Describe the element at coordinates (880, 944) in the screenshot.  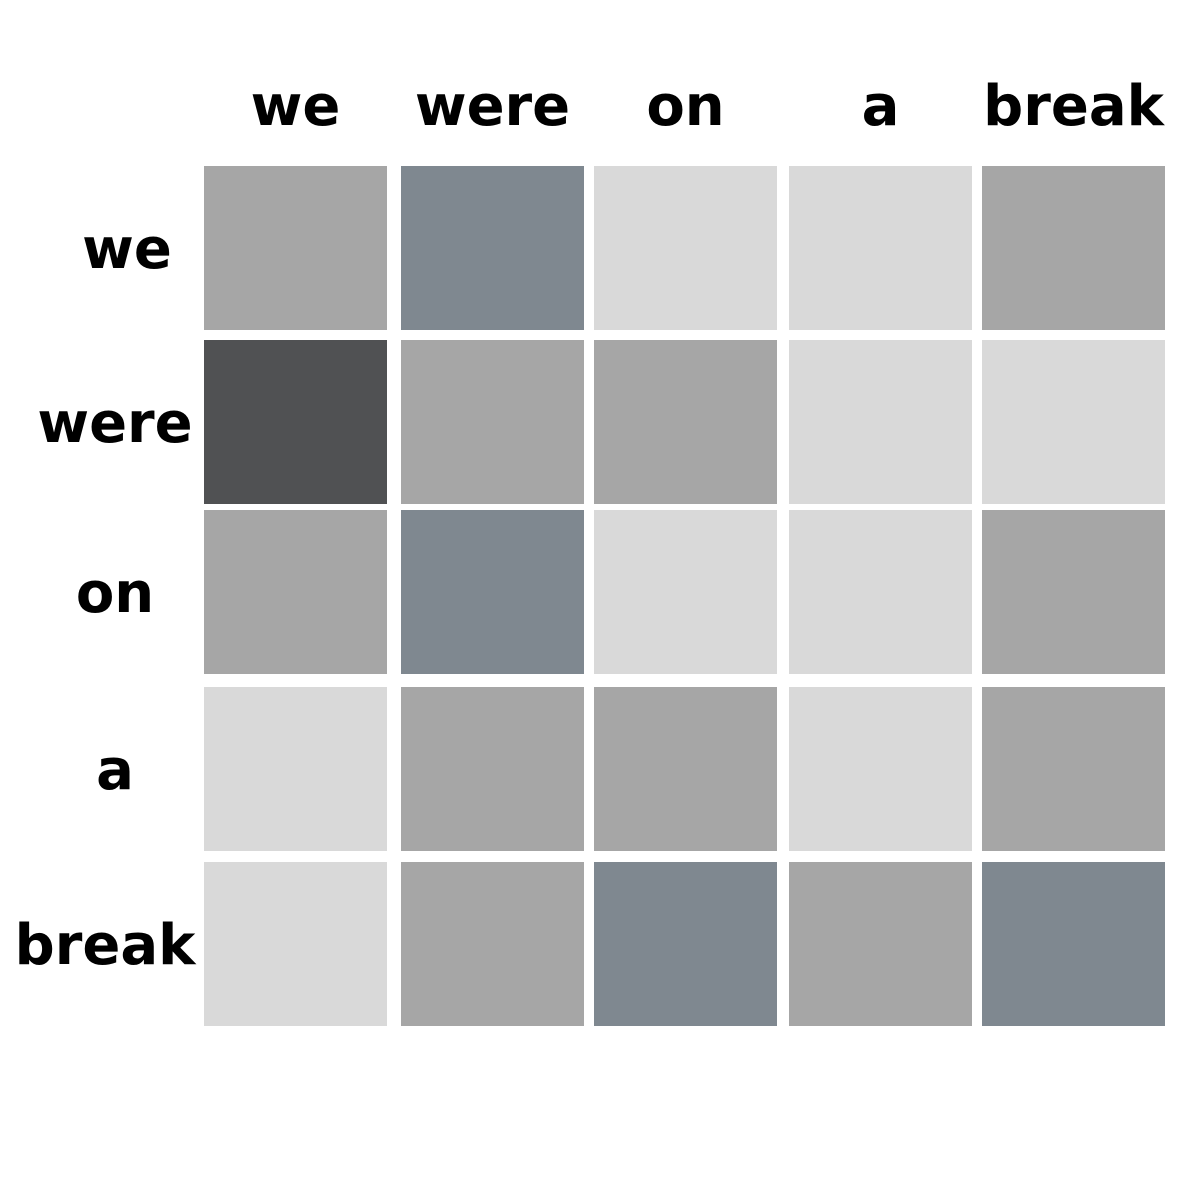
I see `heatmap-cell-break-a` at that location.